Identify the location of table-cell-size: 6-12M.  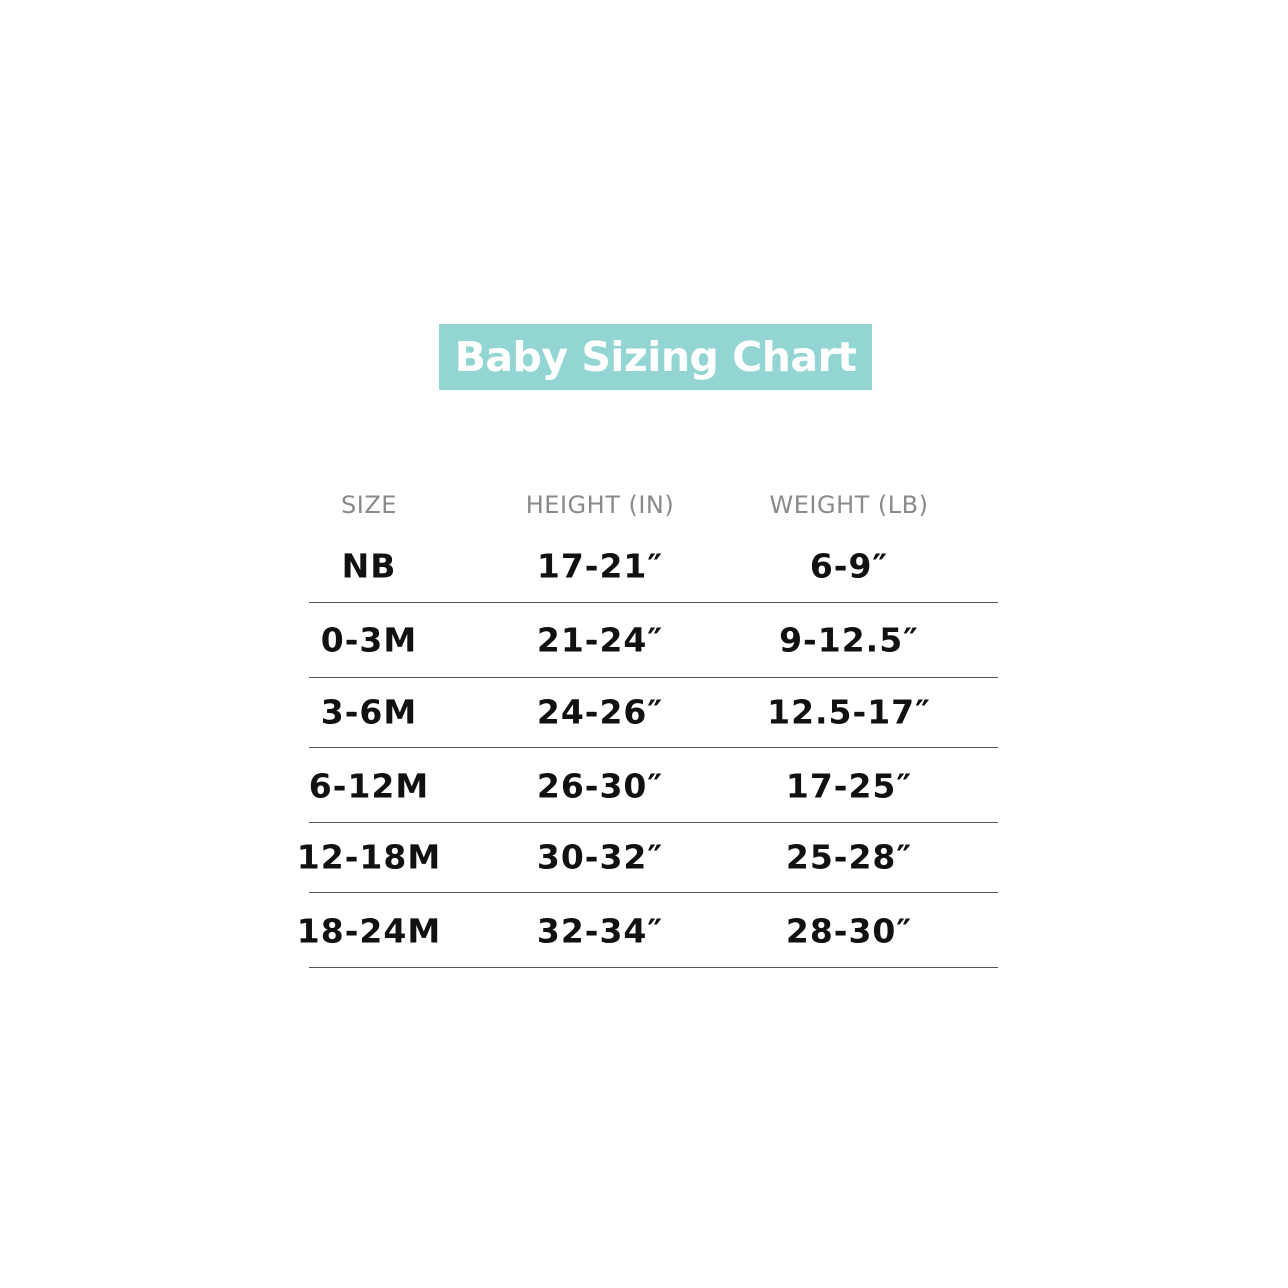
(369, 786).